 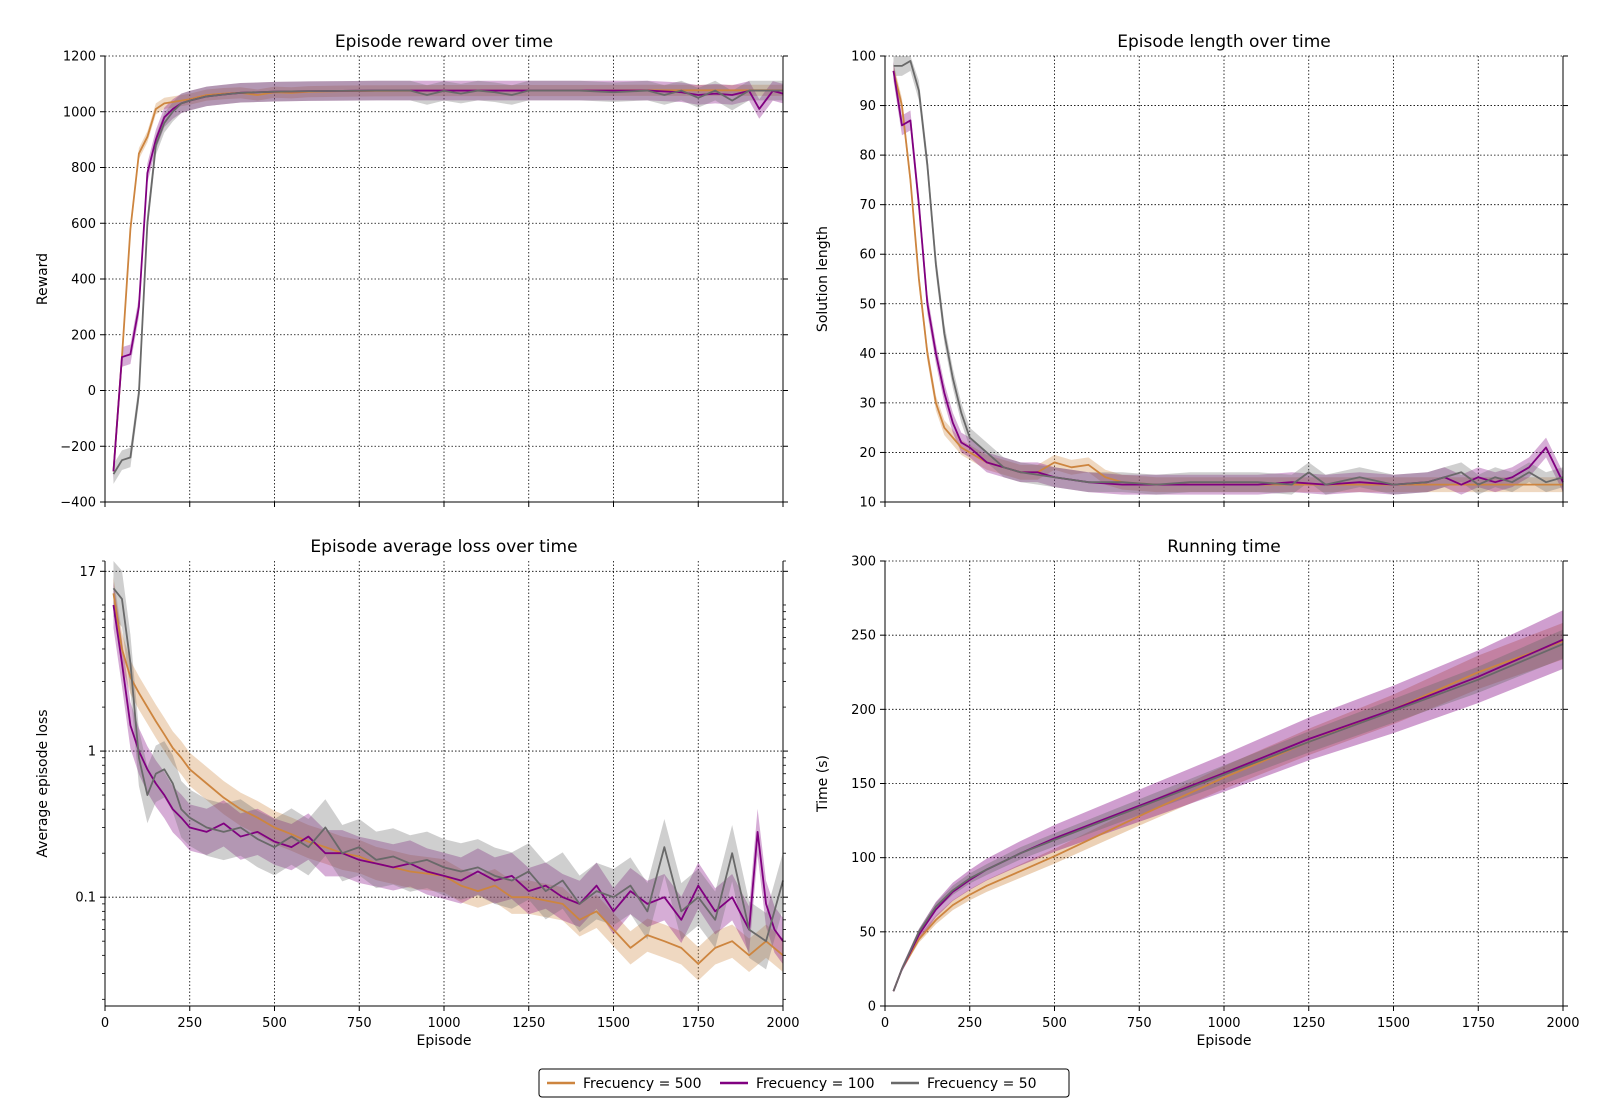 What do you see at coordinates (867, 503) in the screenshot?
I see `y-tick-label: 10` at bounding box center [867, 503].